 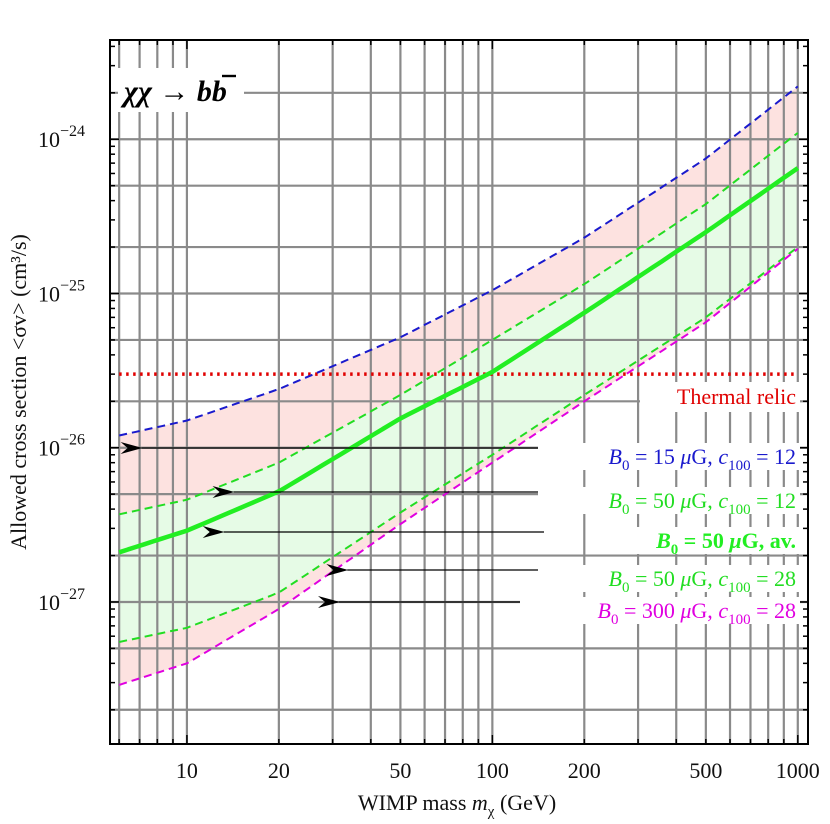 What do you see at coordinates (705, 770) in the screenshot?
I see `x-tick-label: 500` at bounding box center [705, 770].